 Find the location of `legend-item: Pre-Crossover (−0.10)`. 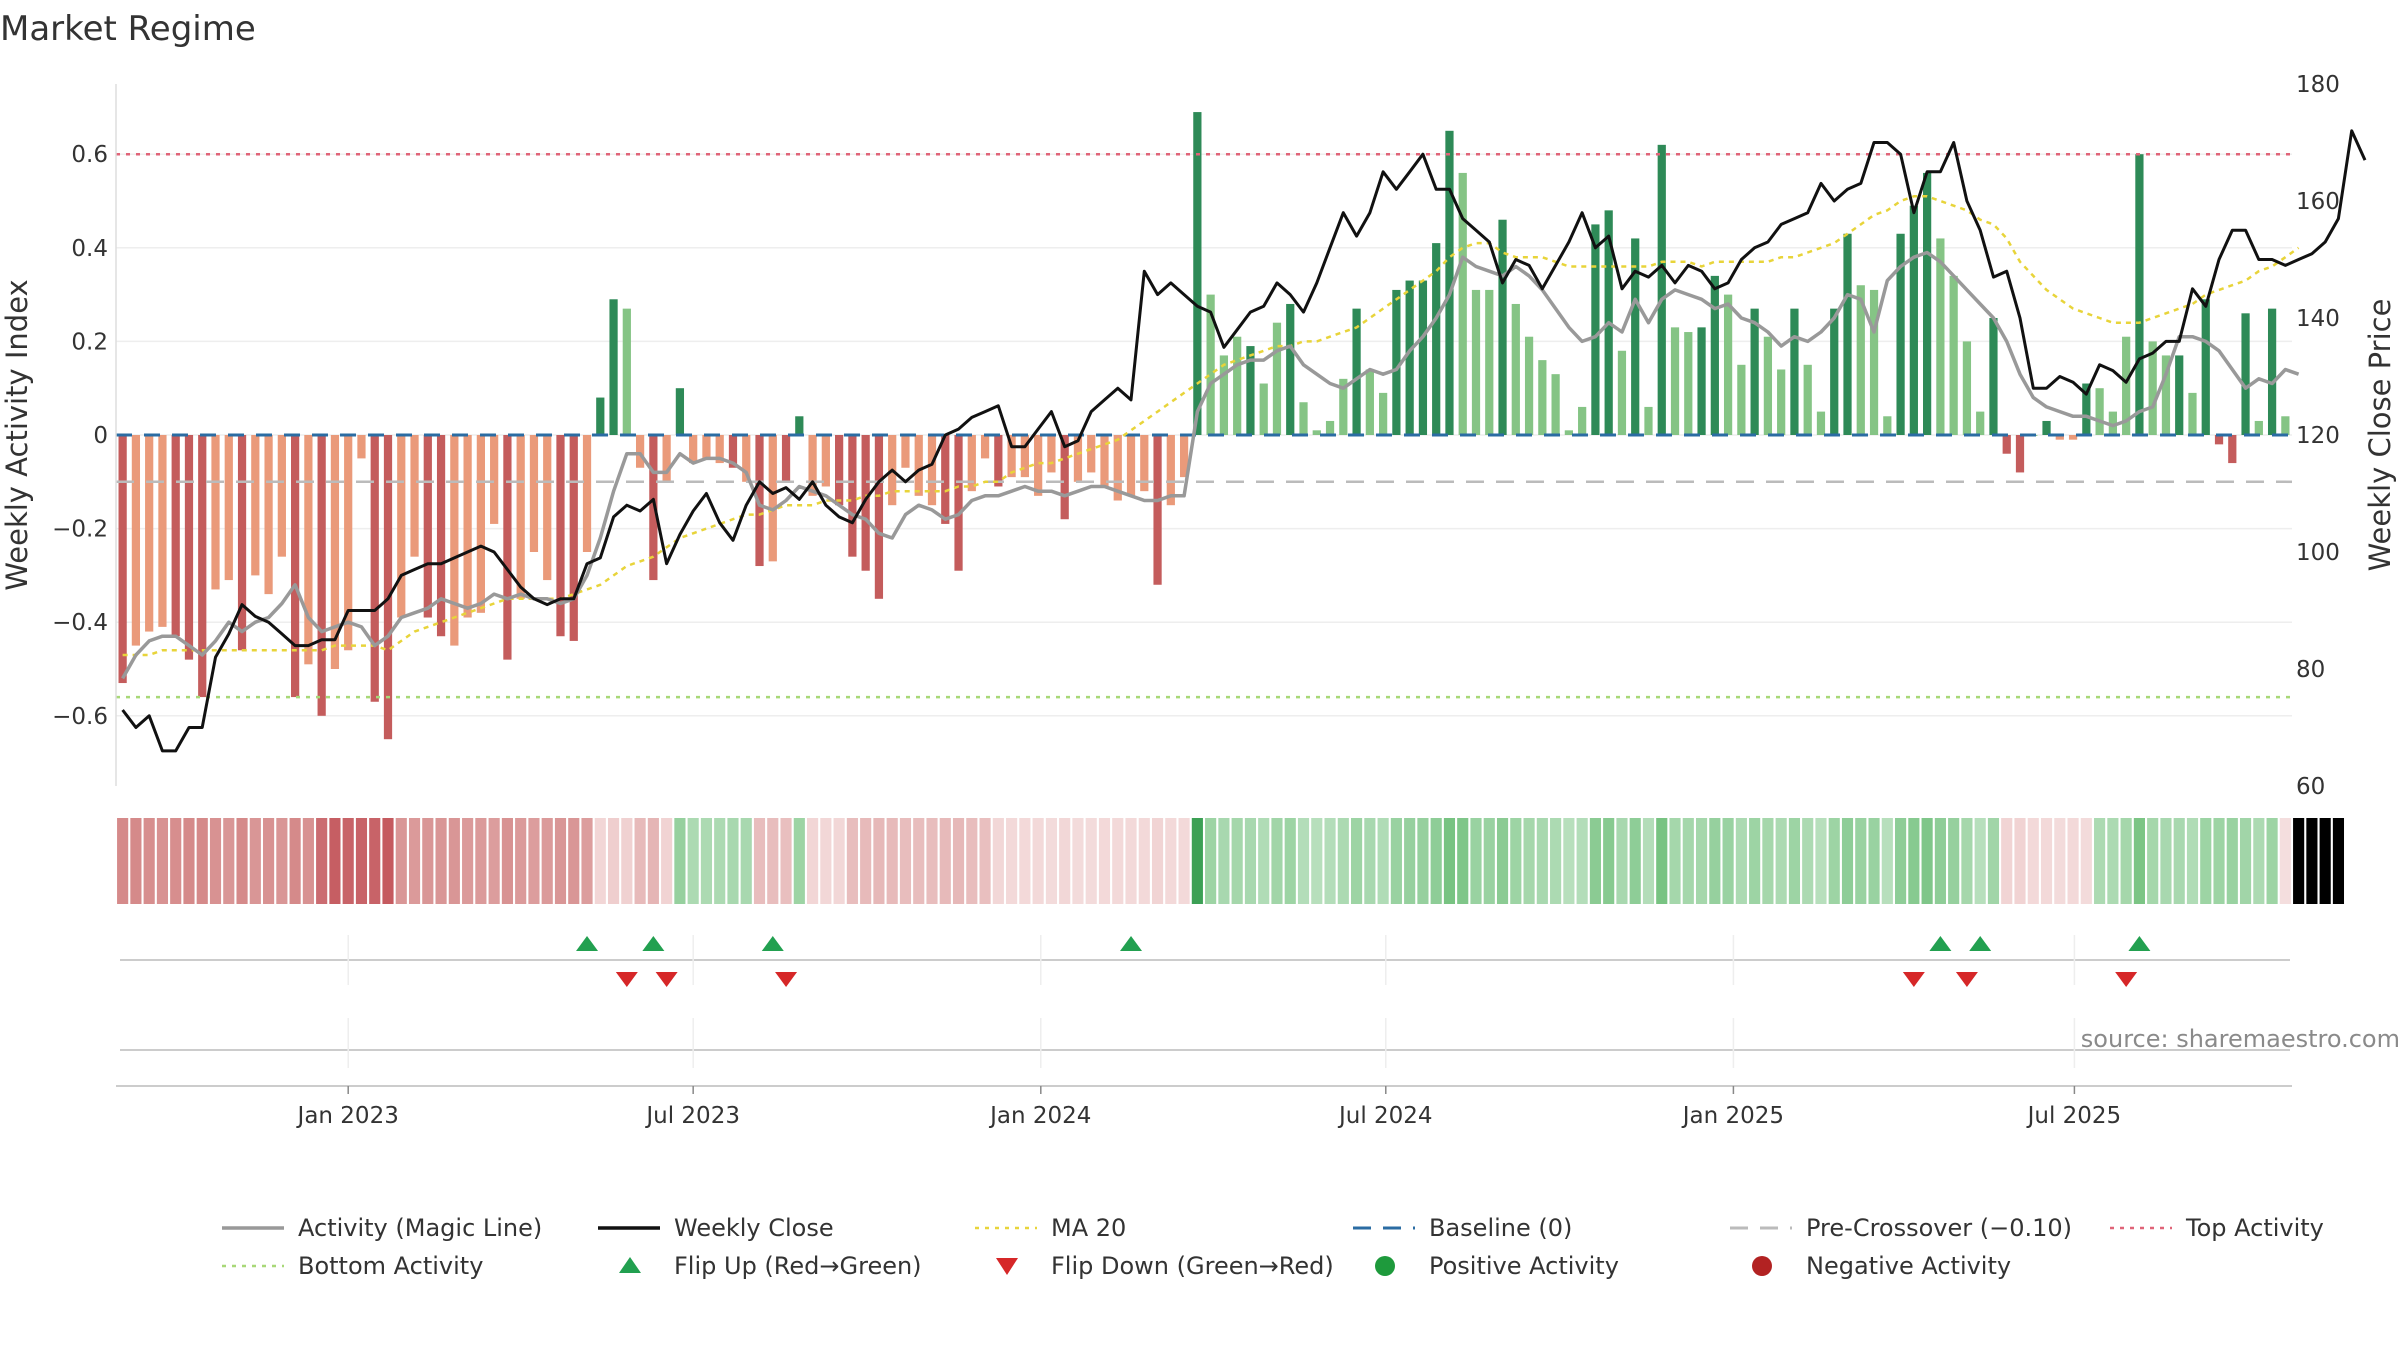

legend-item: Pre-Crossover (−0.10) is located at coordinates (1901, 1228).